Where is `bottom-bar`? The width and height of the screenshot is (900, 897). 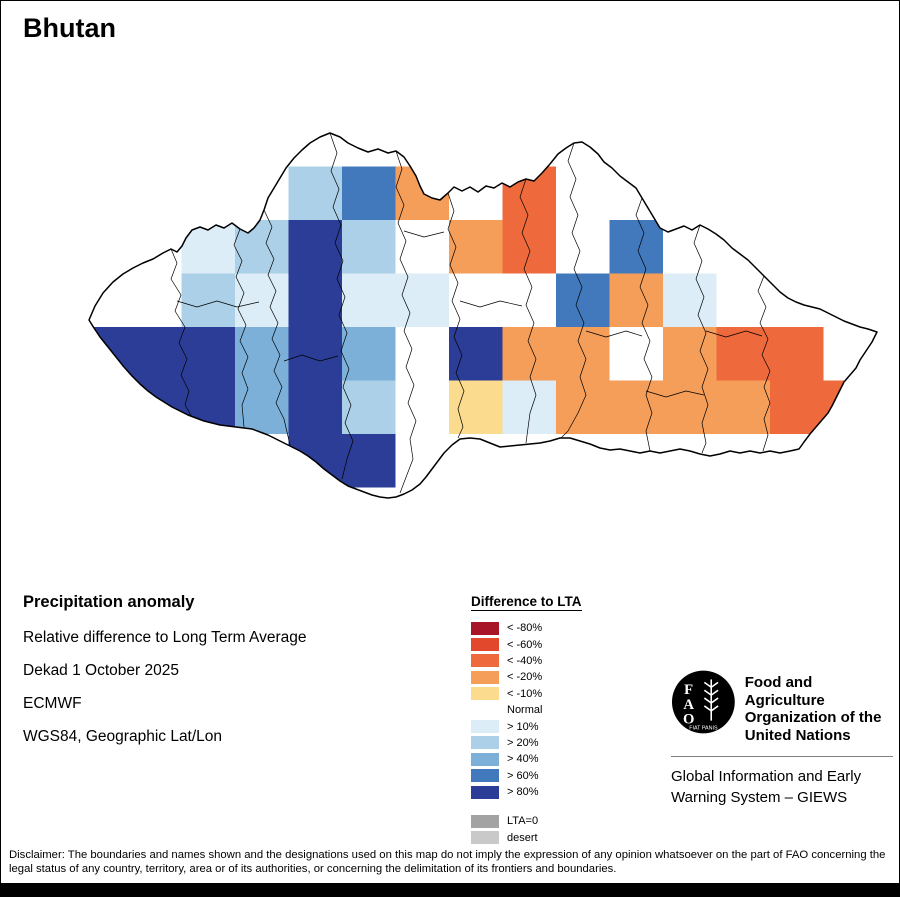
bottom-bar is located at coordinates (450, 889).